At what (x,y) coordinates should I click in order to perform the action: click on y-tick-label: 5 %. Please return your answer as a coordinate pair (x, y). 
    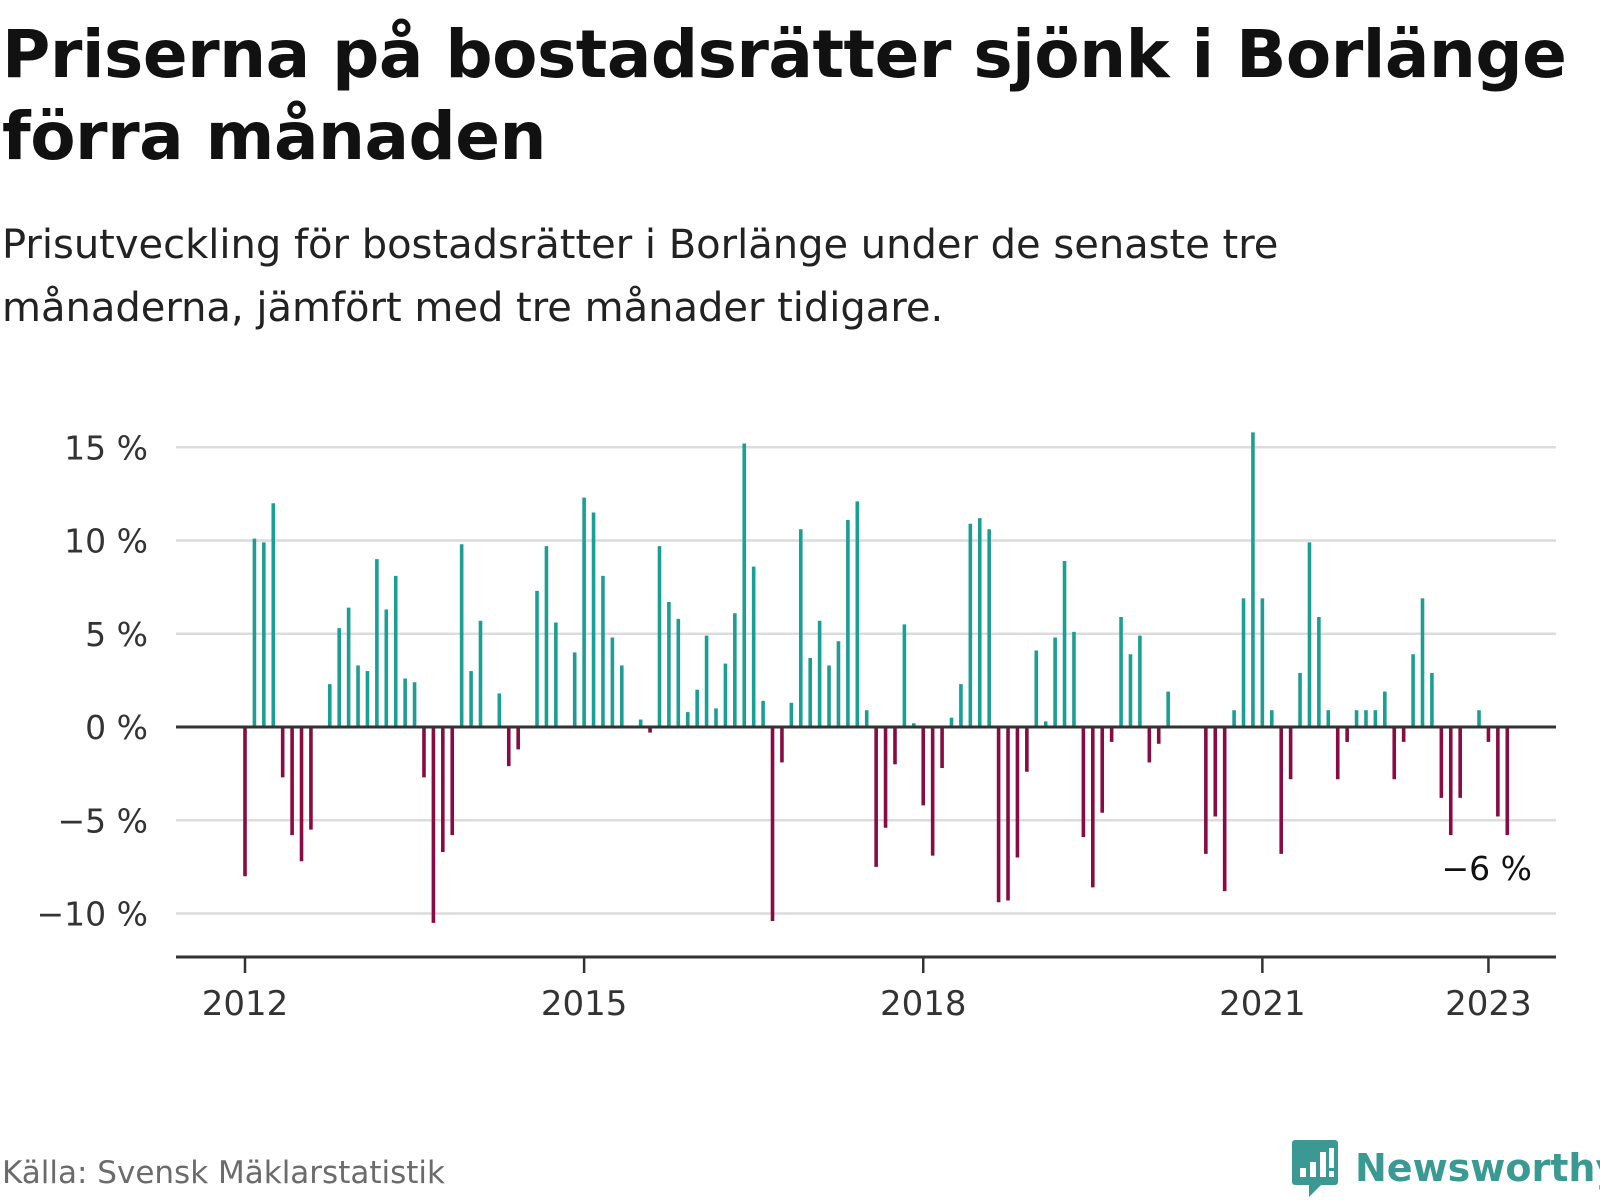
    Looking at the image, I should click on (116, 634).